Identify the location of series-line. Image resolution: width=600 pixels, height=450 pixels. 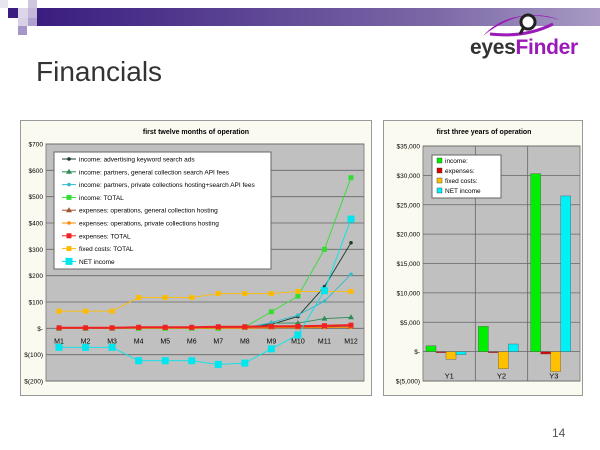
(205, 301).